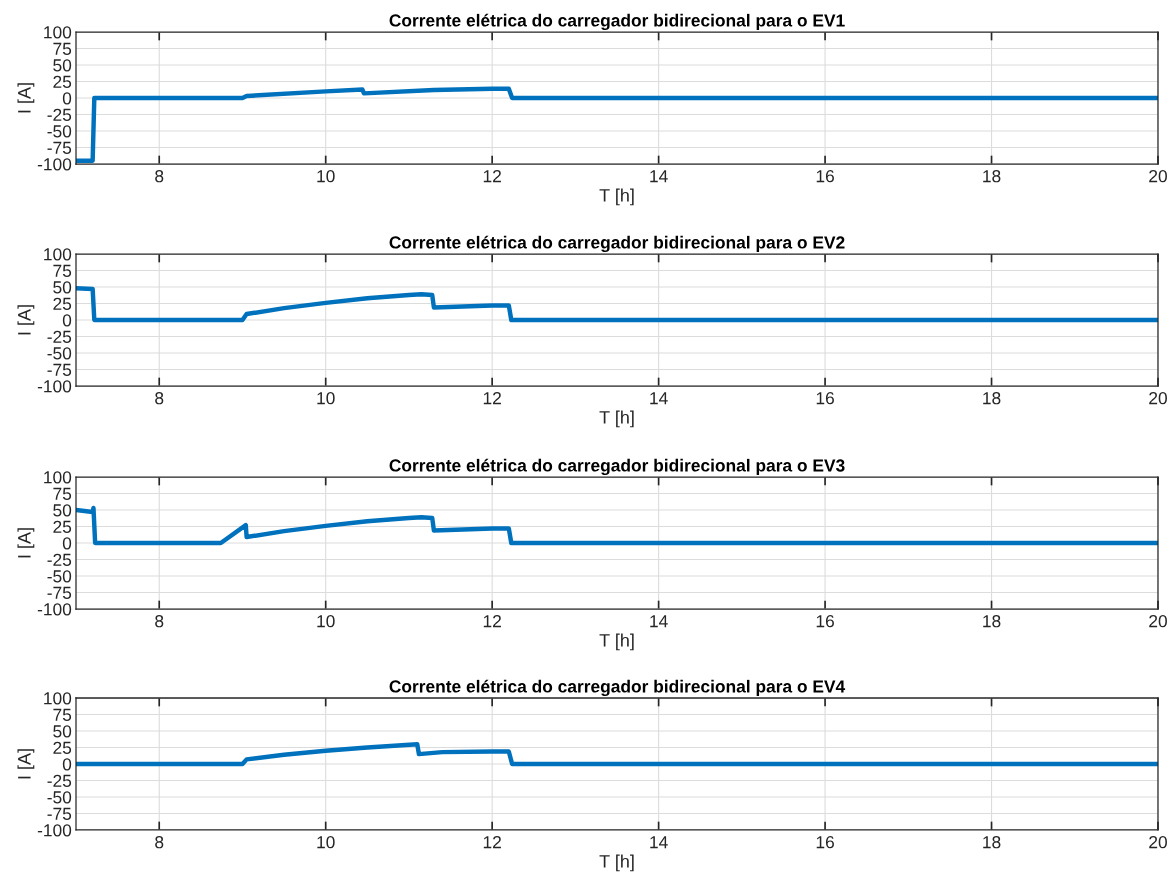  I want to click on chart-title: Corrente elétrica do carregador bidirecional para o EV1, so click(617, 22).